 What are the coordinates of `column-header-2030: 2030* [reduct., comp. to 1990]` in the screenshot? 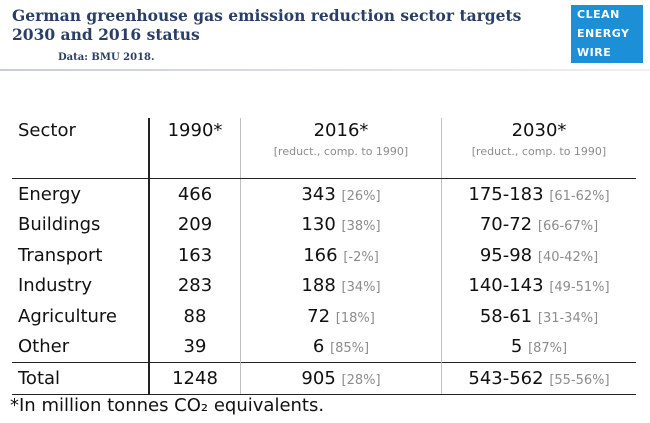 It's located at (538, 148).